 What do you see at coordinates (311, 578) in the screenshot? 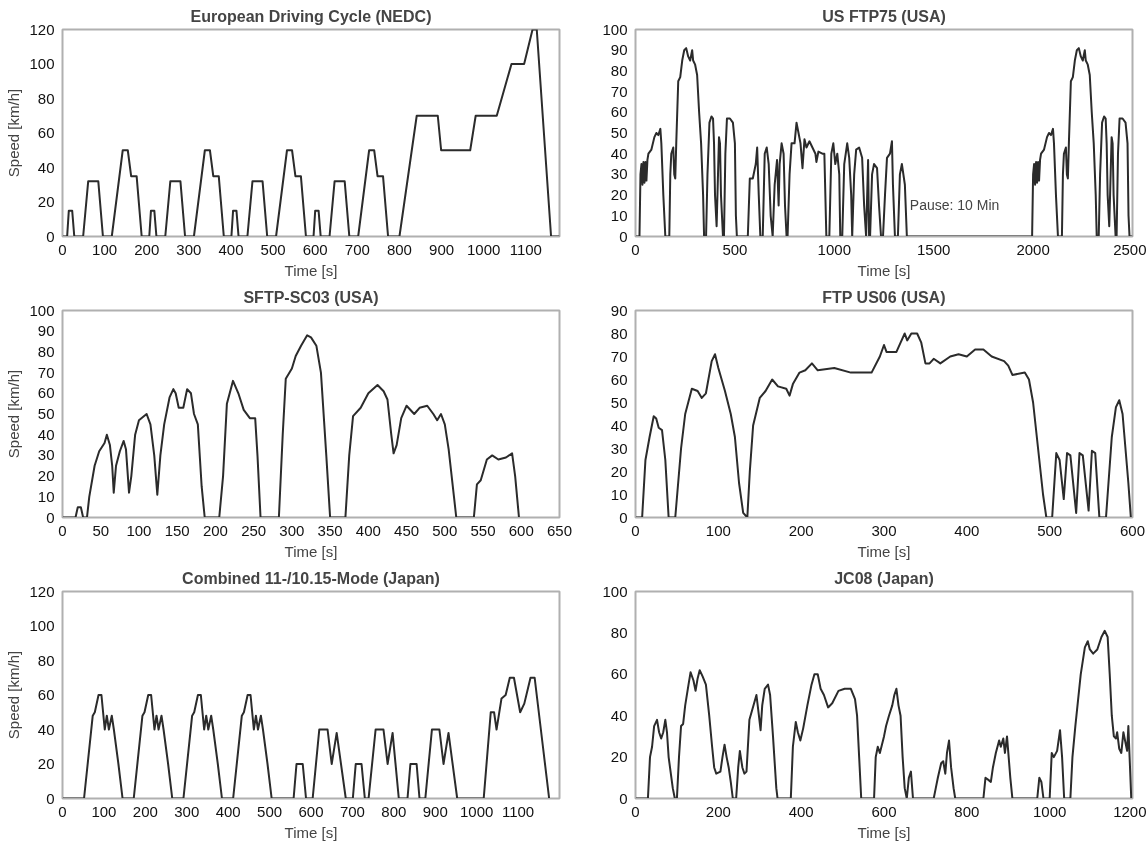
I see `chart-title: Combined 11-/10.15-Mode (Japan)` at bounding box center [311, 578].